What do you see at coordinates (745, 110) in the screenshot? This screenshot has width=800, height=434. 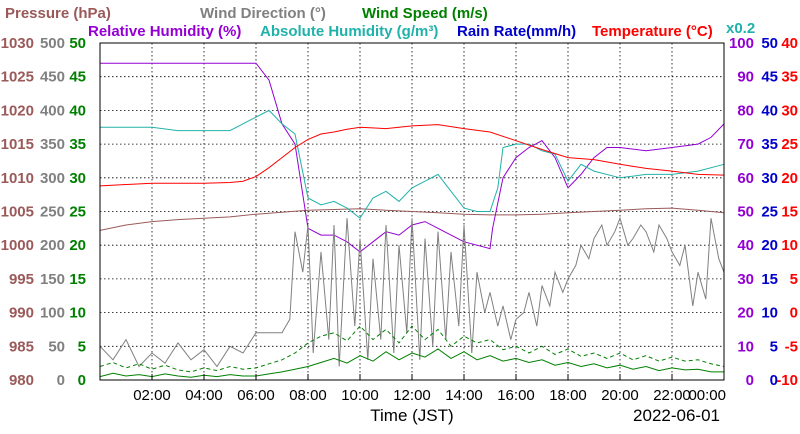 I see `y-tick-label: 80` at bounding box center [745, 110].